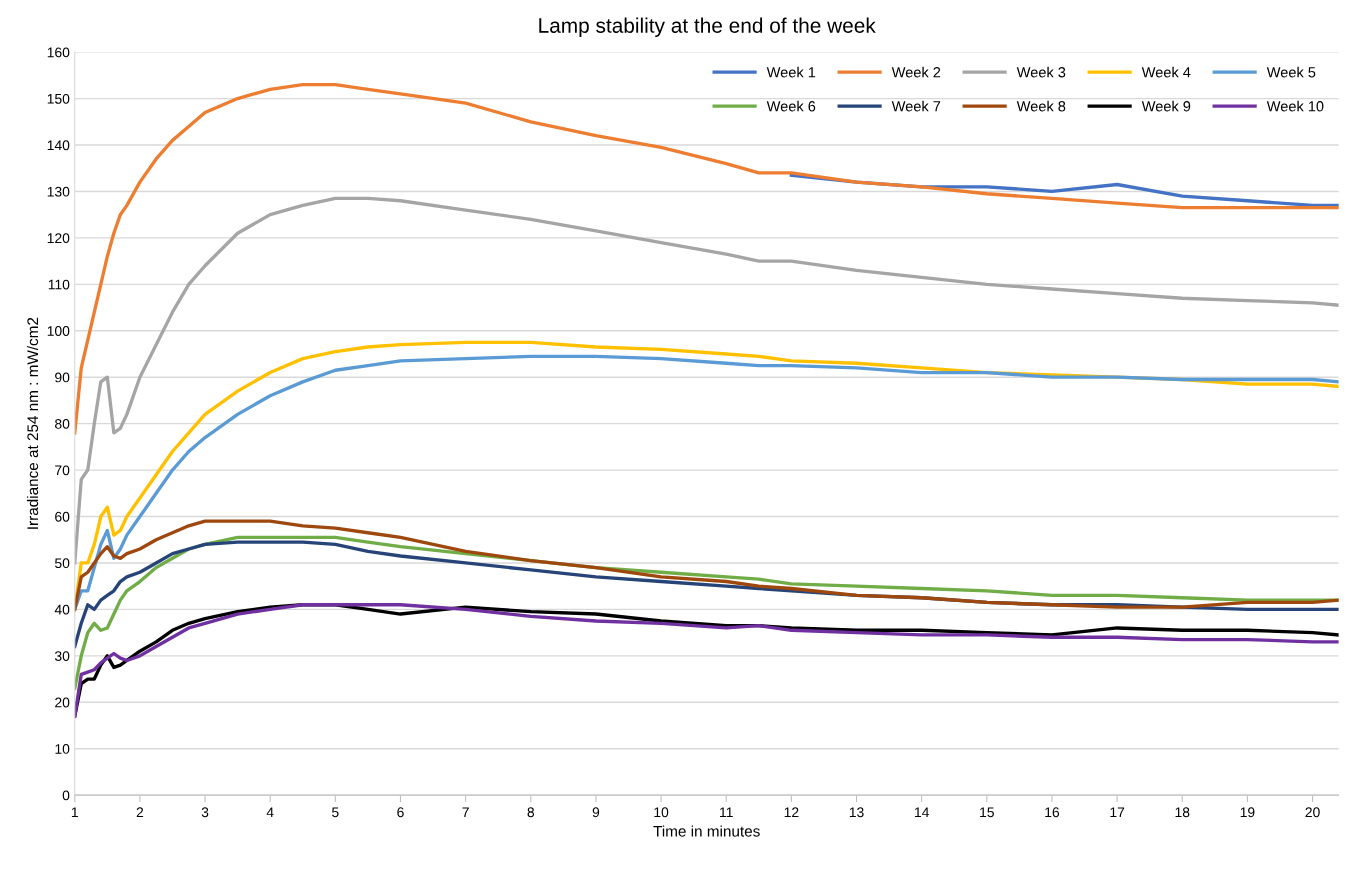 This screenshot has width=1359, height=869. Describe the element at coordinates (791, 812) in the screenshot. I see `x-tick-label: 12` at that location.